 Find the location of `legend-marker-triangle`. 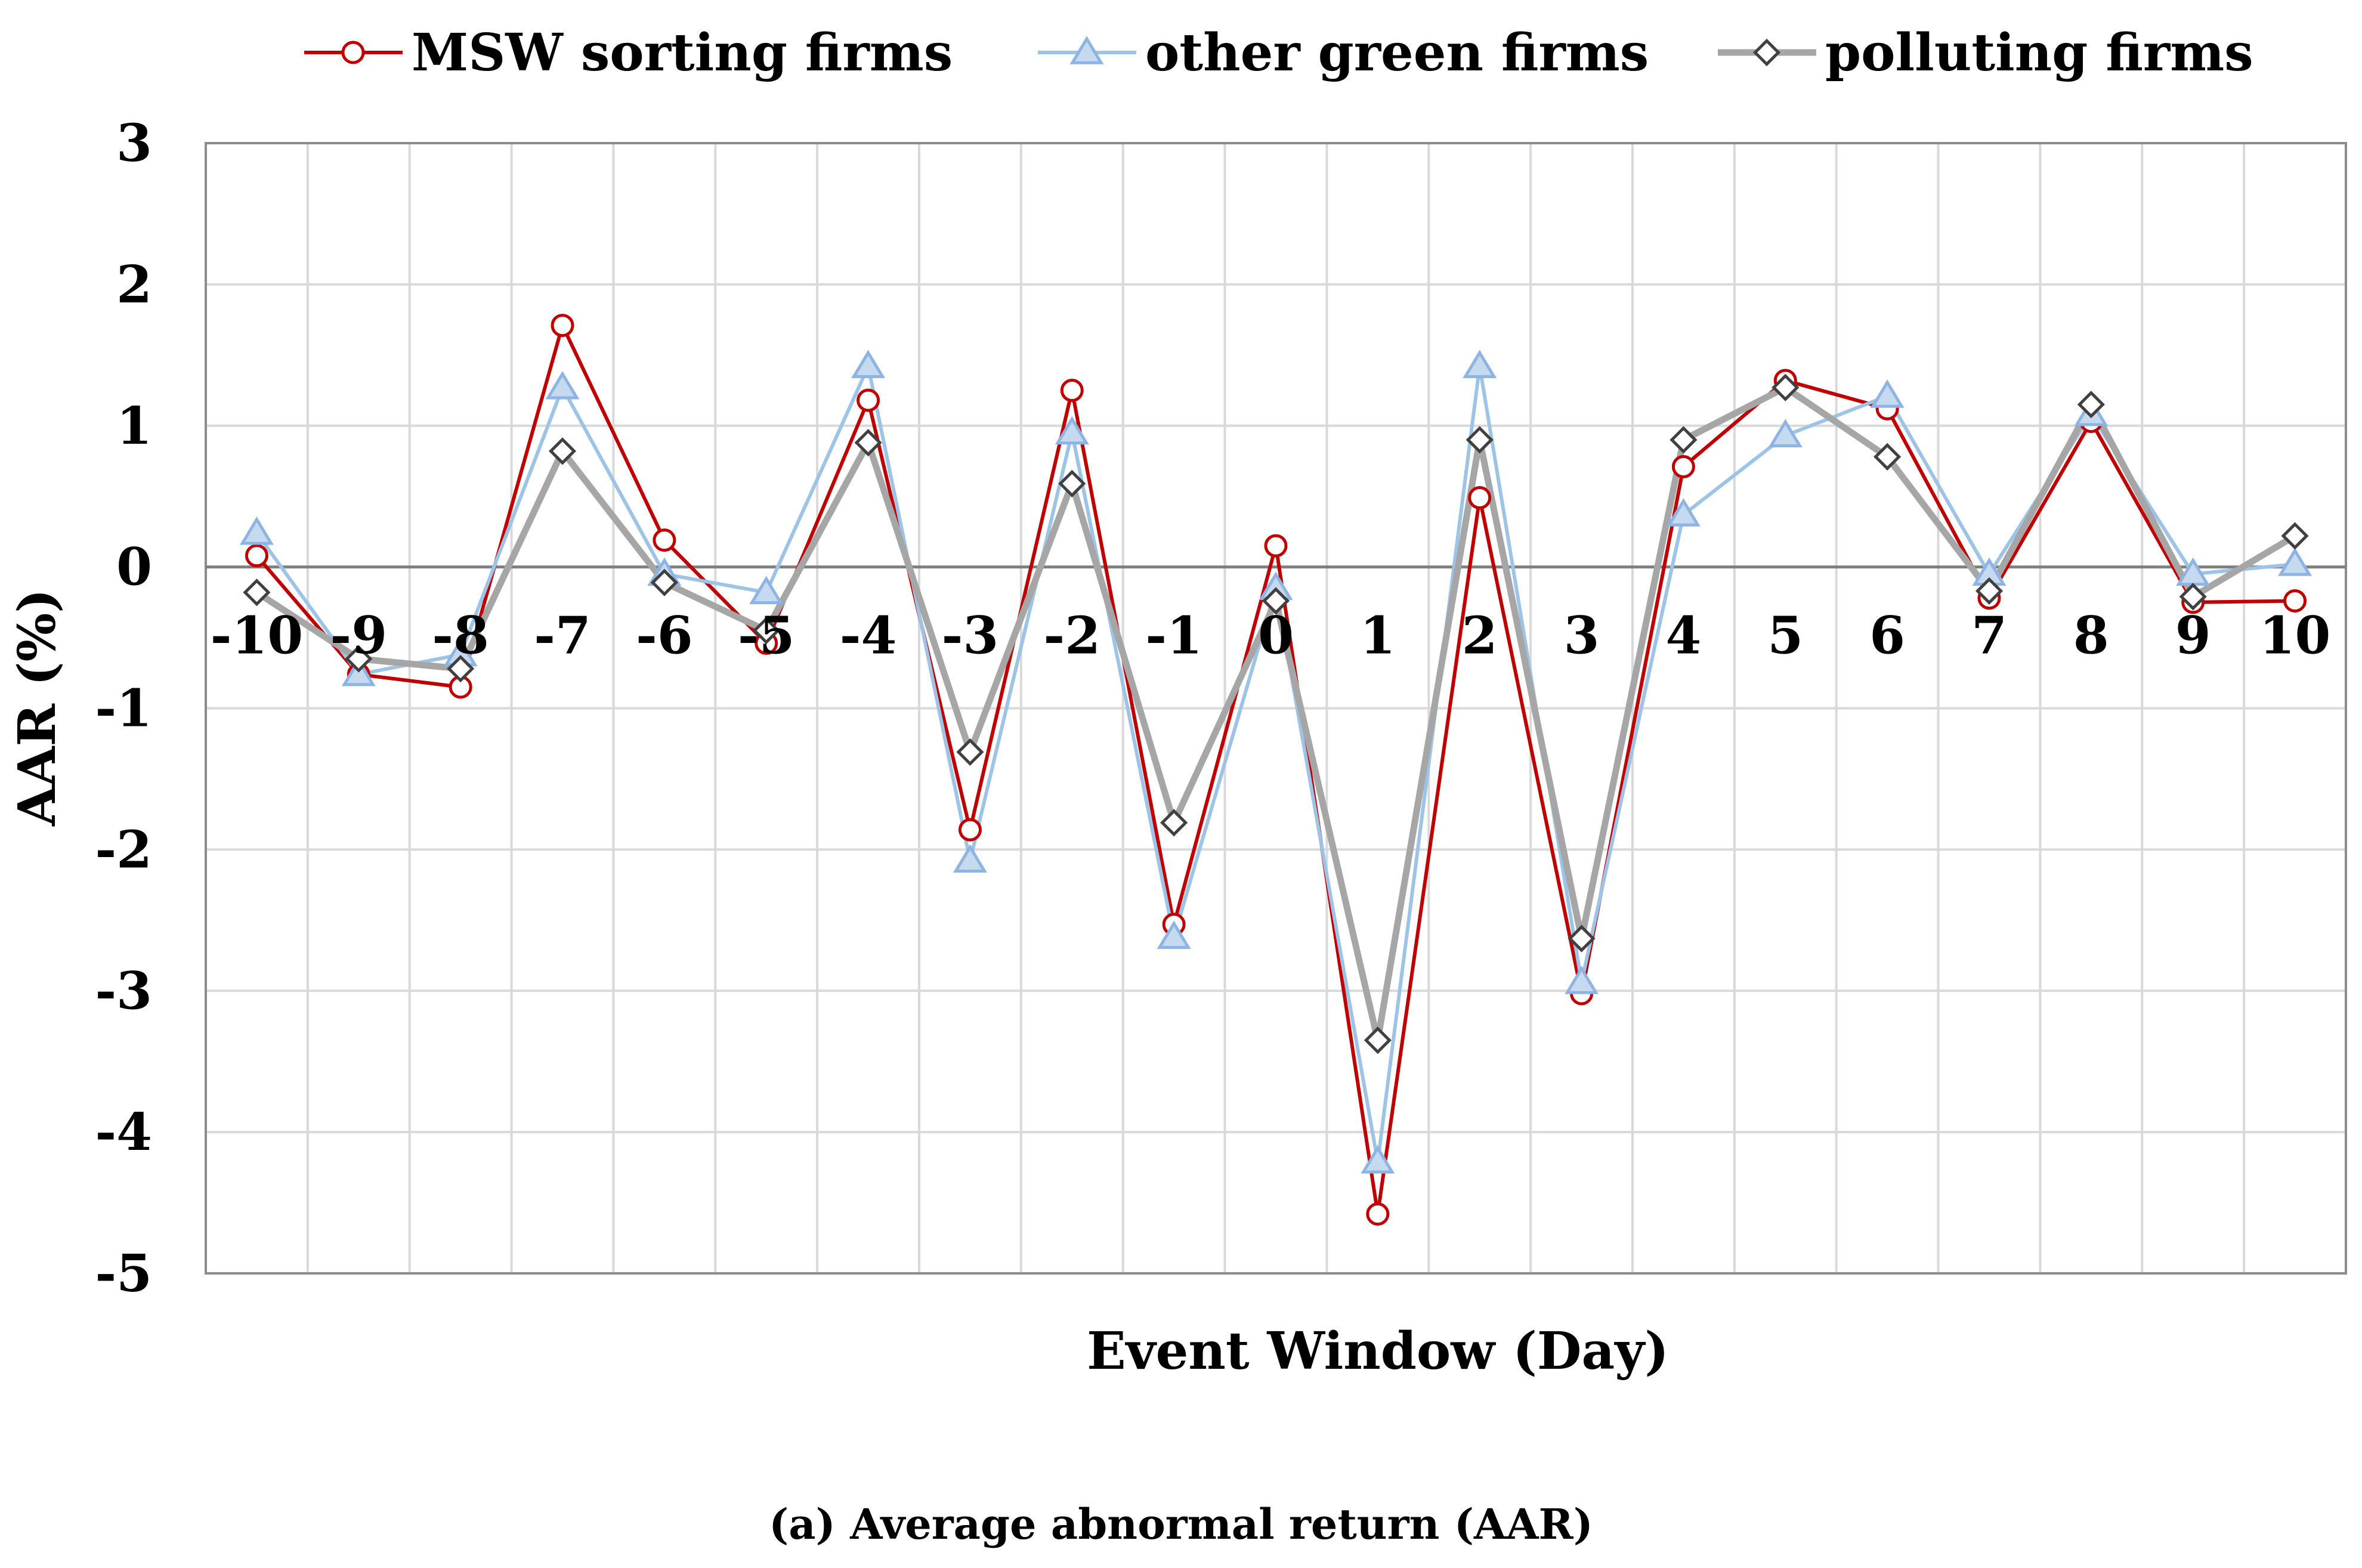

legend-marker-triangle is located at coordinates (1086, 50).